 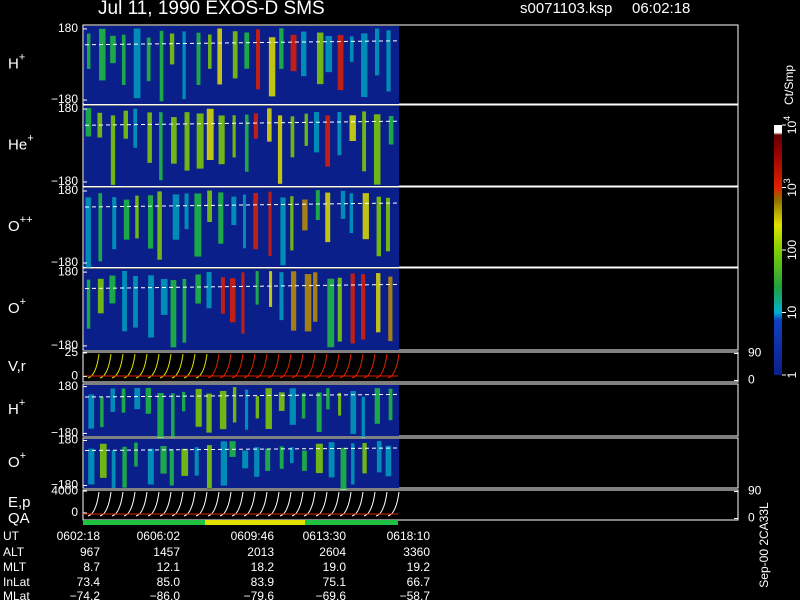 What do you see at coordinates (91, 567) in the screenshot?
I see `cell: 8.7` at bounding box center [91, 567].